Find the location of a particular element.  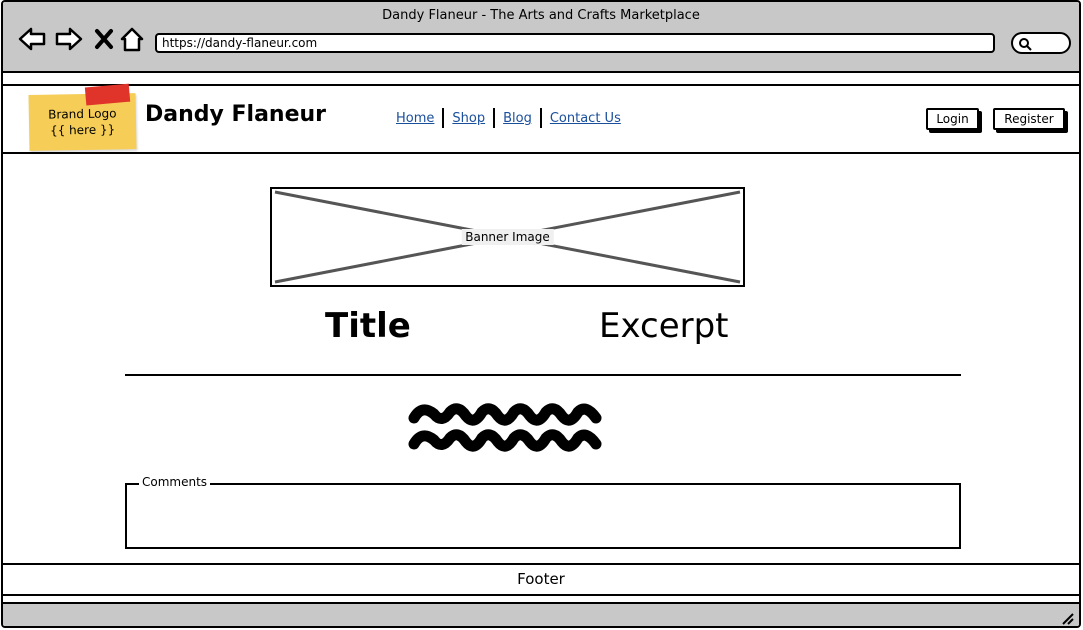

nav-link-home: Home is located at coordinates (415, 118).